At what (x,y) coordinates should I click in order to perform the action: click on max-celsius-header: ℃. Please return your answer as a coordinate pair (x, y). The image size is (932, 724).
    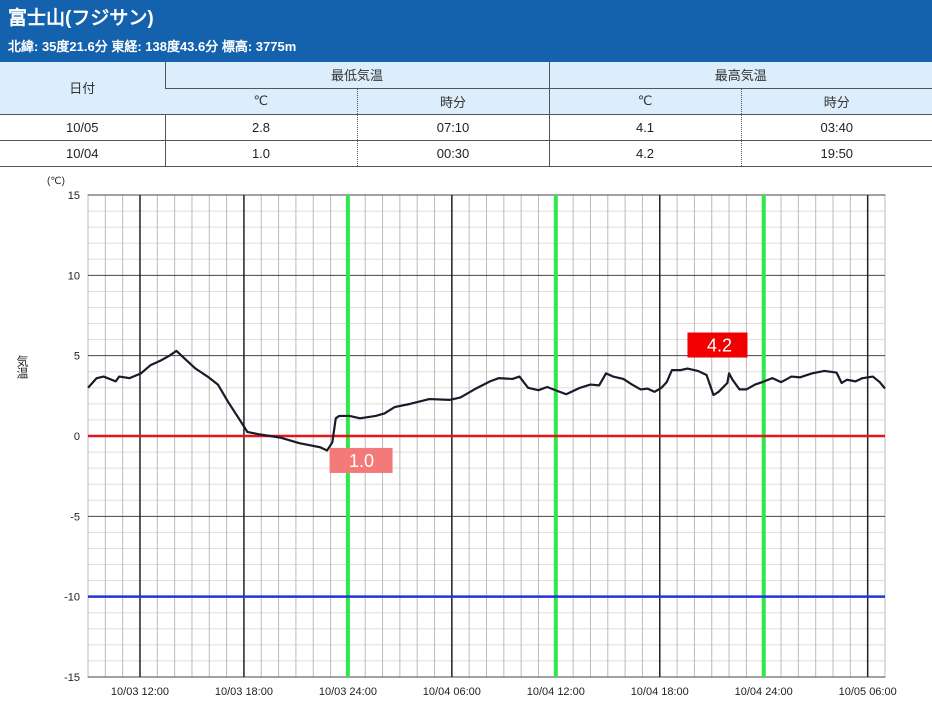
    Looking at the image, I should click on (645, 101).